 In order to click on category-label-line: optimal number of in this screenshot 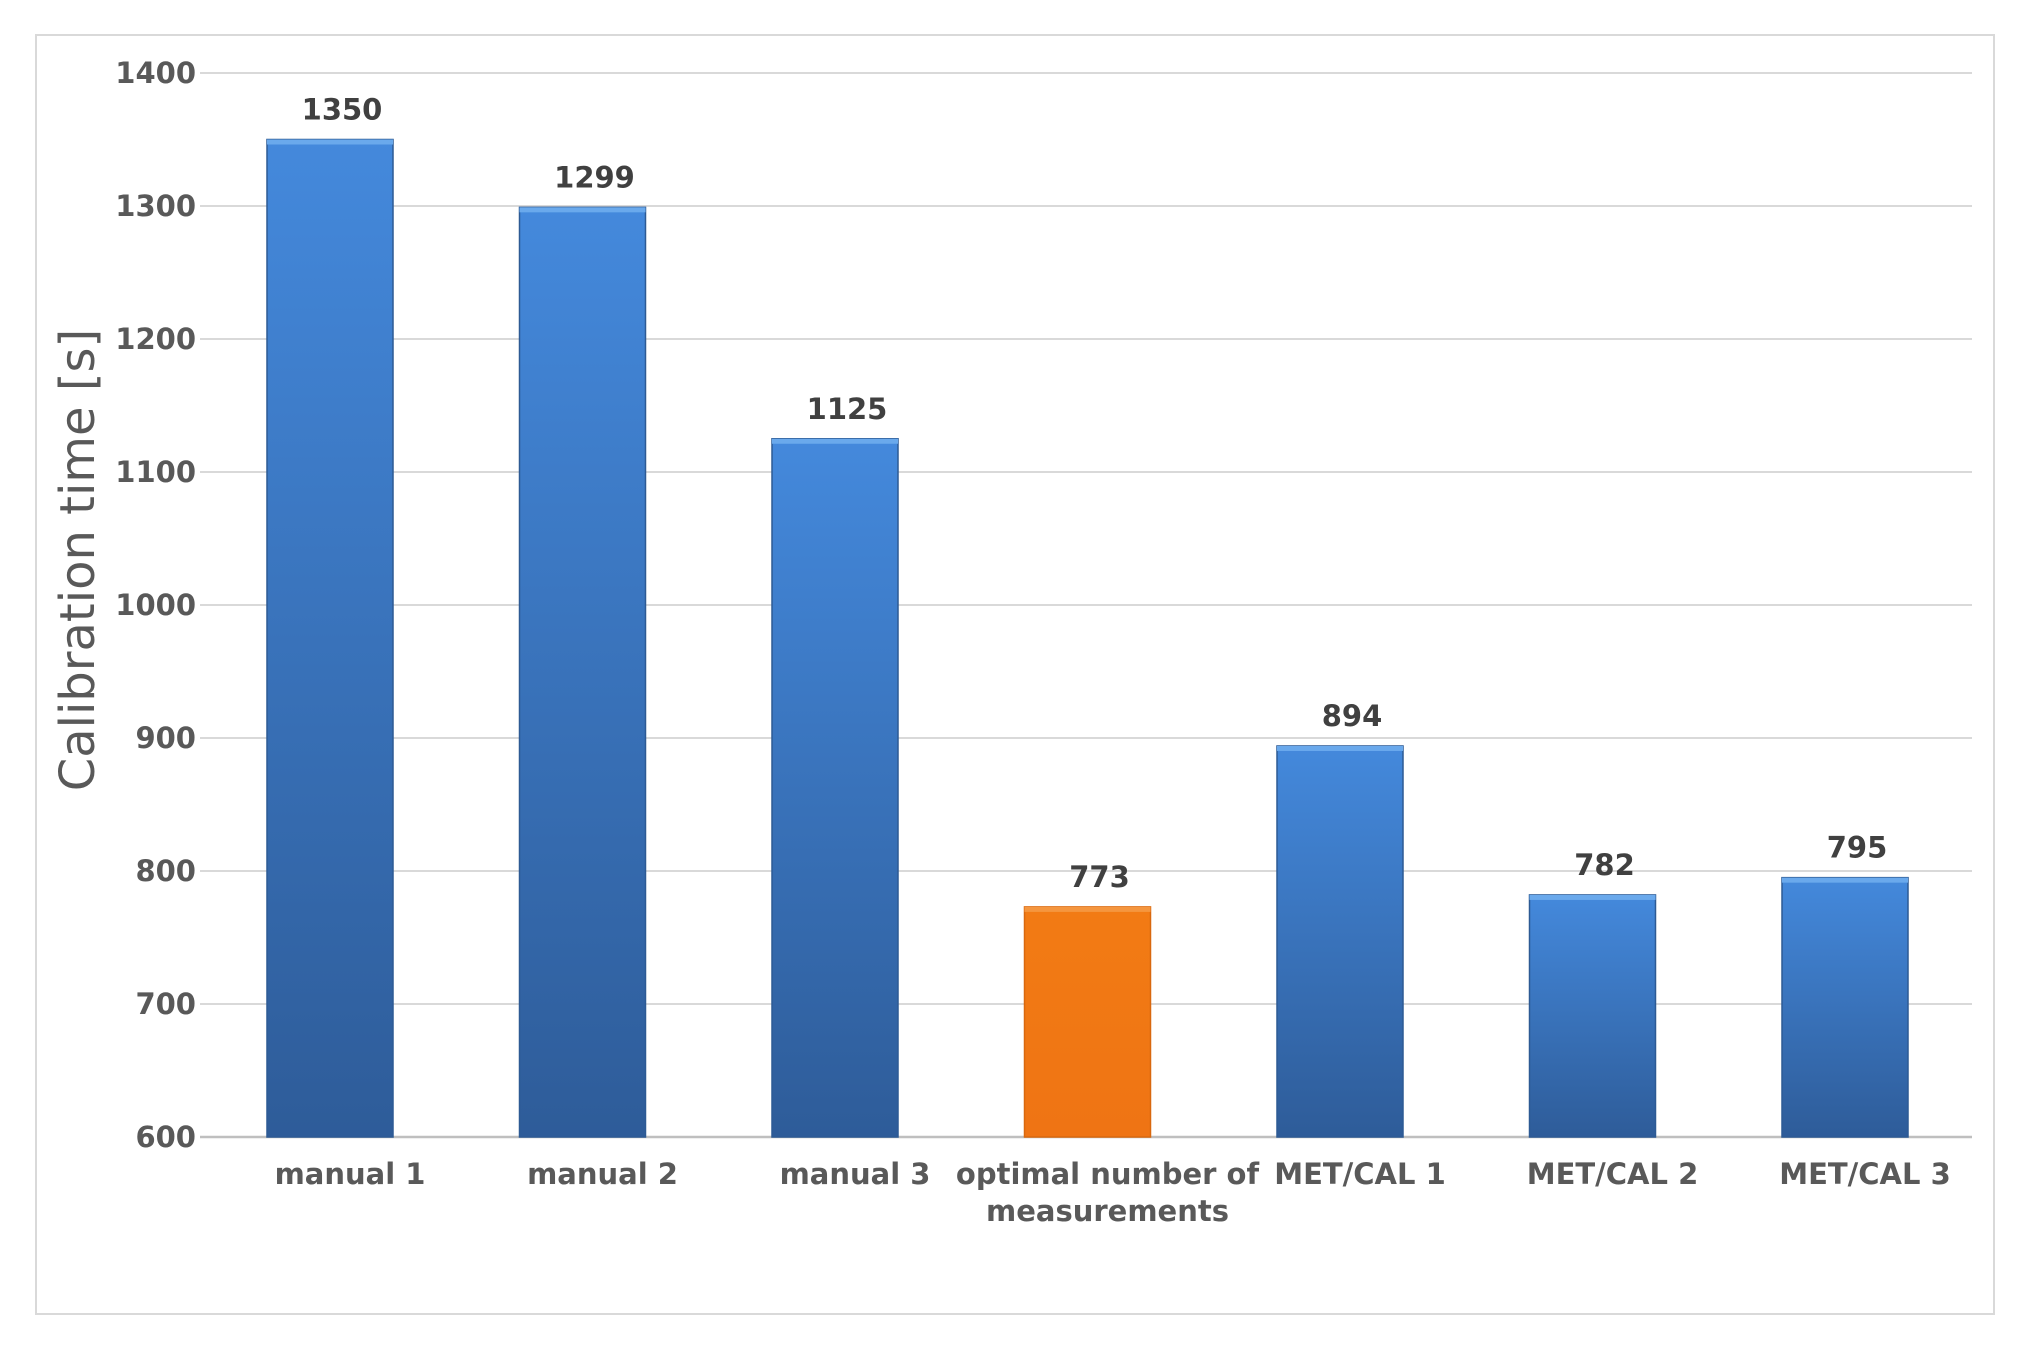, I will do `click(1108, 1174)`.